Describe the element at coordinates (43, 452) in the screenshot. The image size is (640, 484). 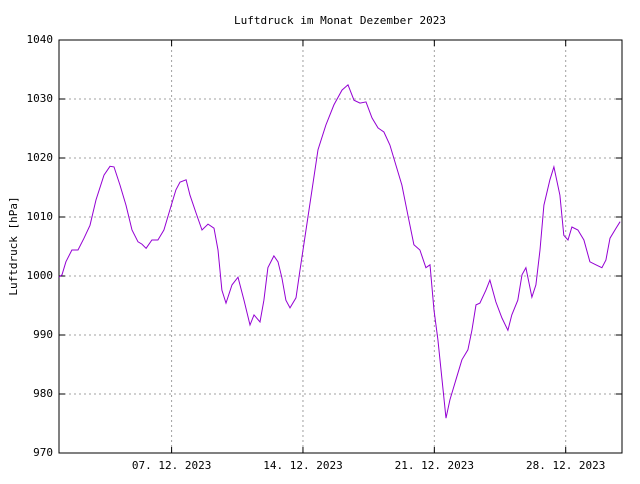
I see `y-tick-label: 970` at that location.